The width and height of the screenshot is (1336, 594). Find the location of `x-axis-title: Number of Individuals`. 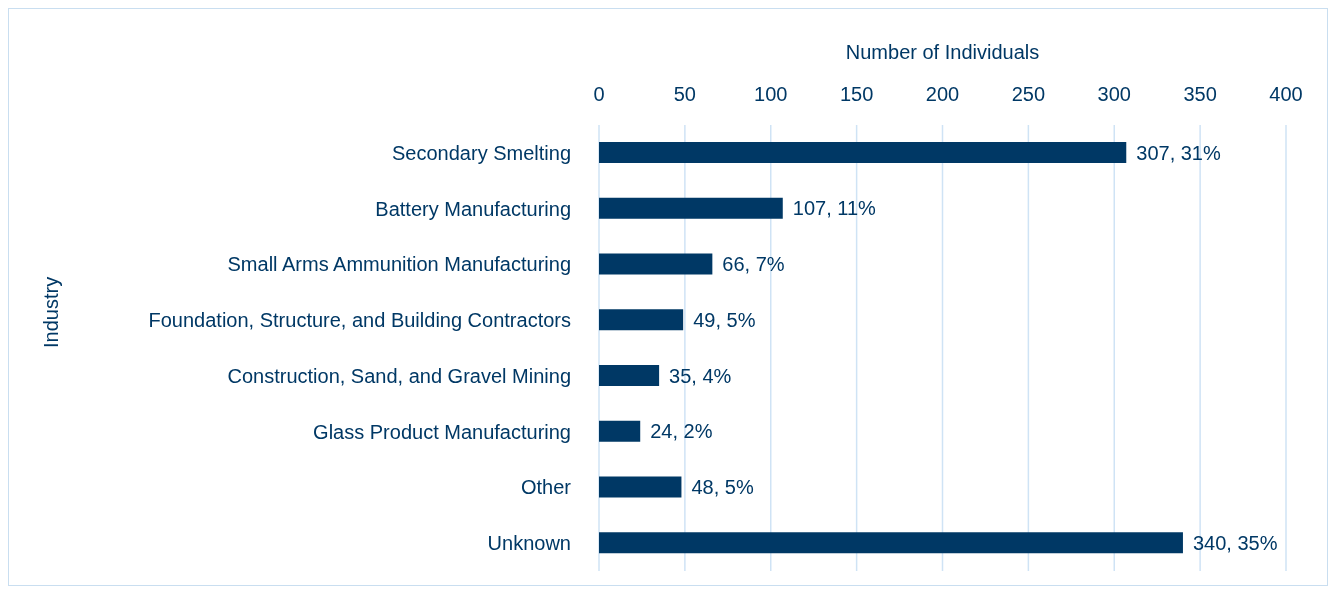

x-axis-title: Number of Individuals is located at coordinates (942, 52).